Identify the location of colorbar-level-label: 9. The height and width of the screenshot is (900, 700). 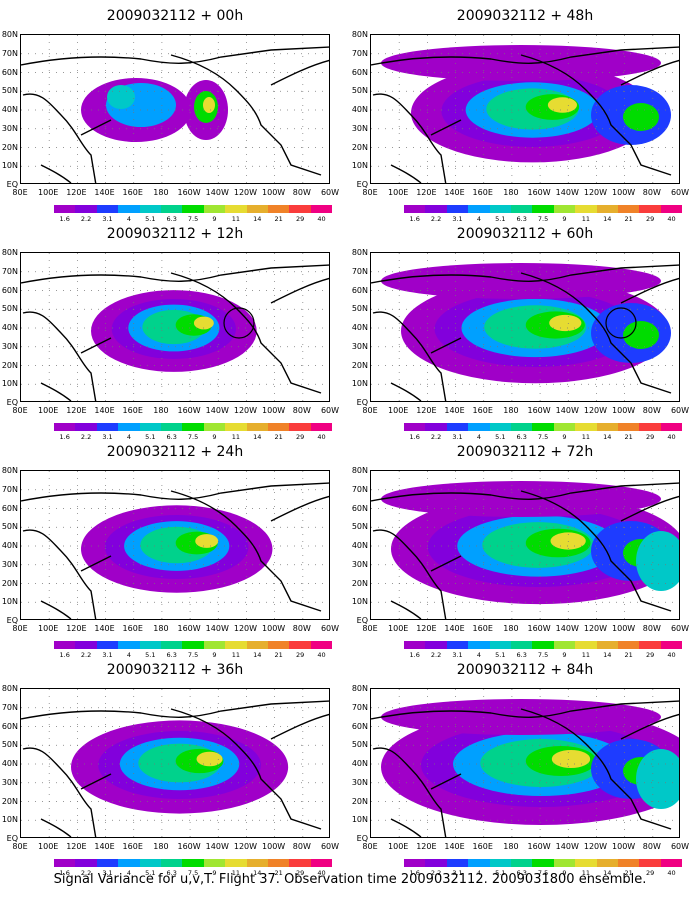
(214, 437).